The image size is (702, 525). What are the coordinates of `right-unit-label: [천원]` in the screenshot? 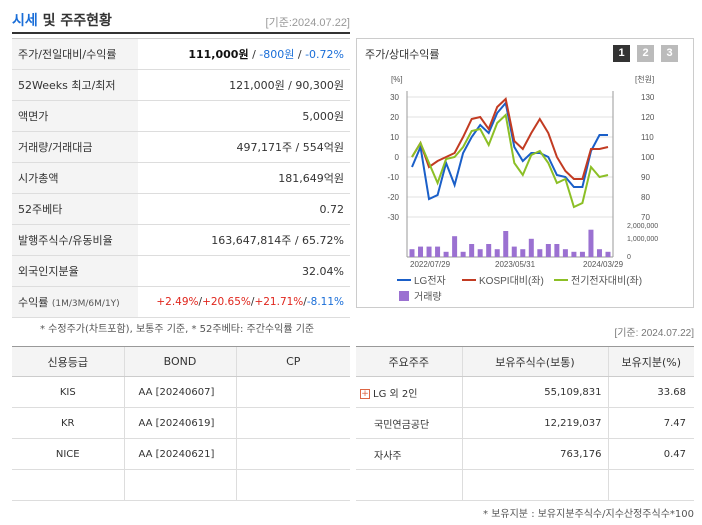 It's located at (644, 79).